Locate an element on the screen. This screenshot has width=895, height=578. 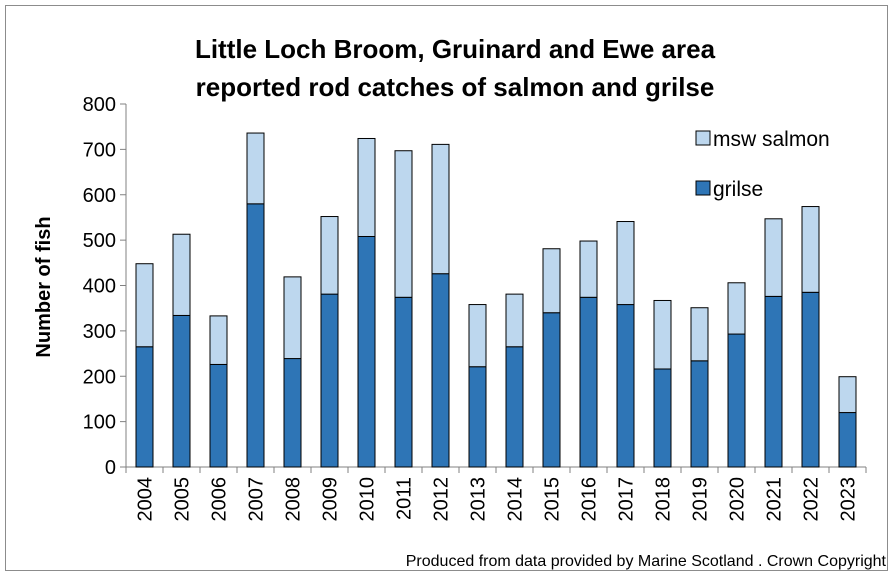
bar-grilse-2023 is located at coordinates (847, 440).